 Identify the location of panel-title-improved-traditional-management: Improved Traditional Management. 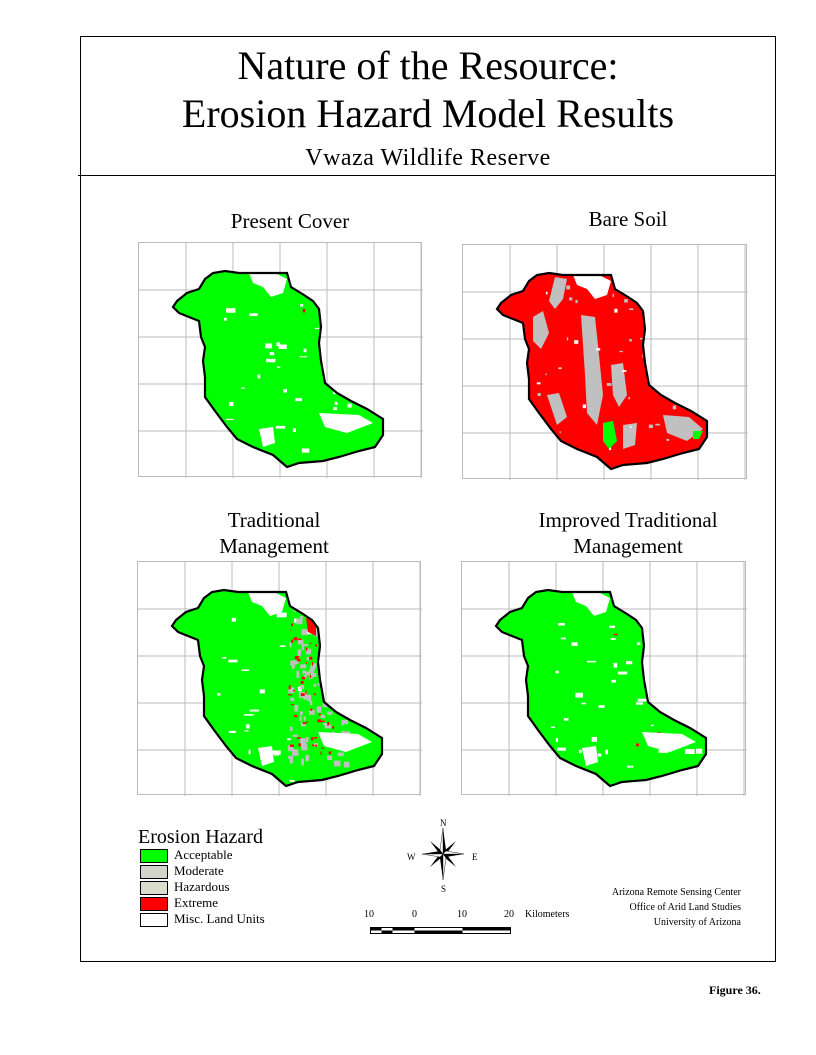
(628, 533).